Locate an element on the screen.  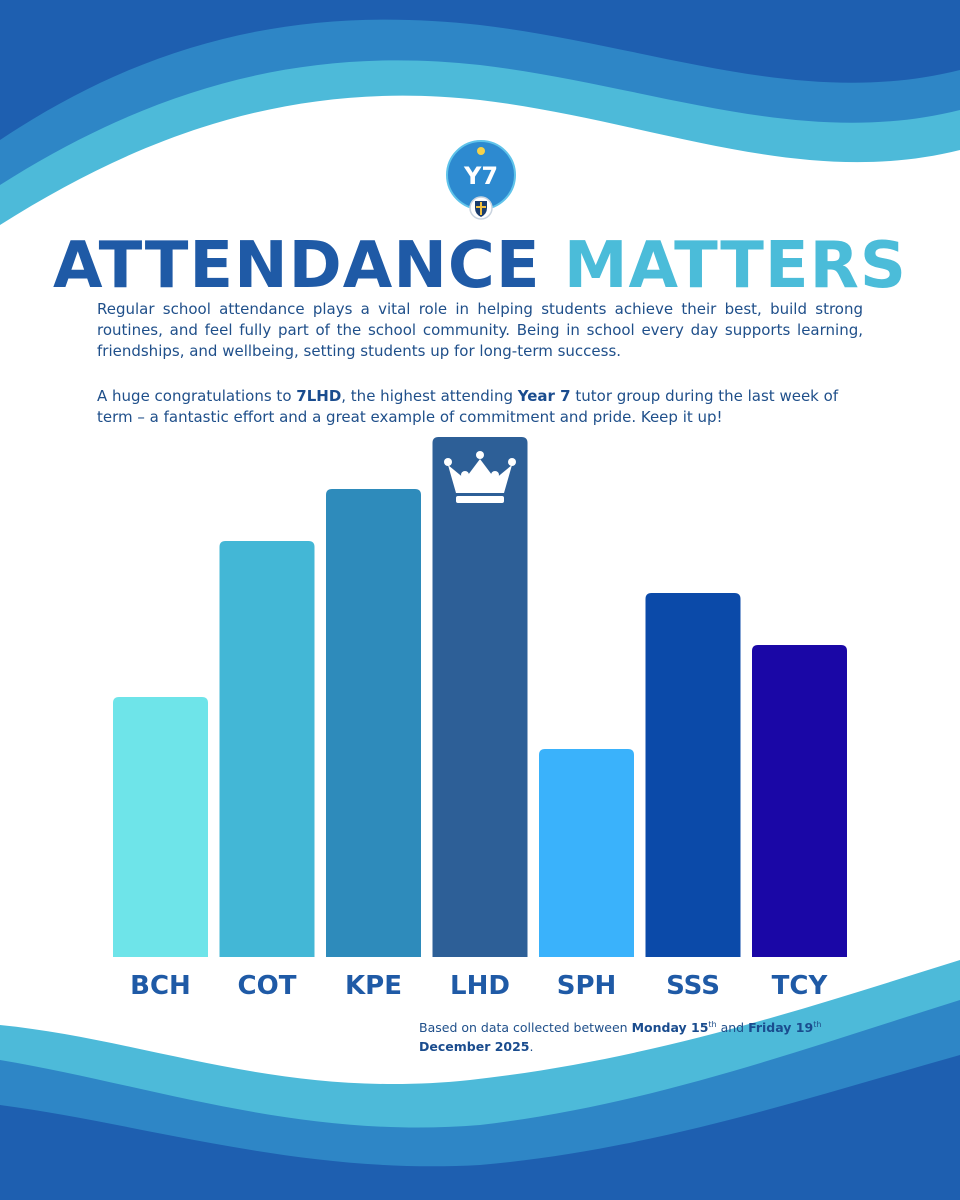
bar-tcy is located at coordinates (799, 801).